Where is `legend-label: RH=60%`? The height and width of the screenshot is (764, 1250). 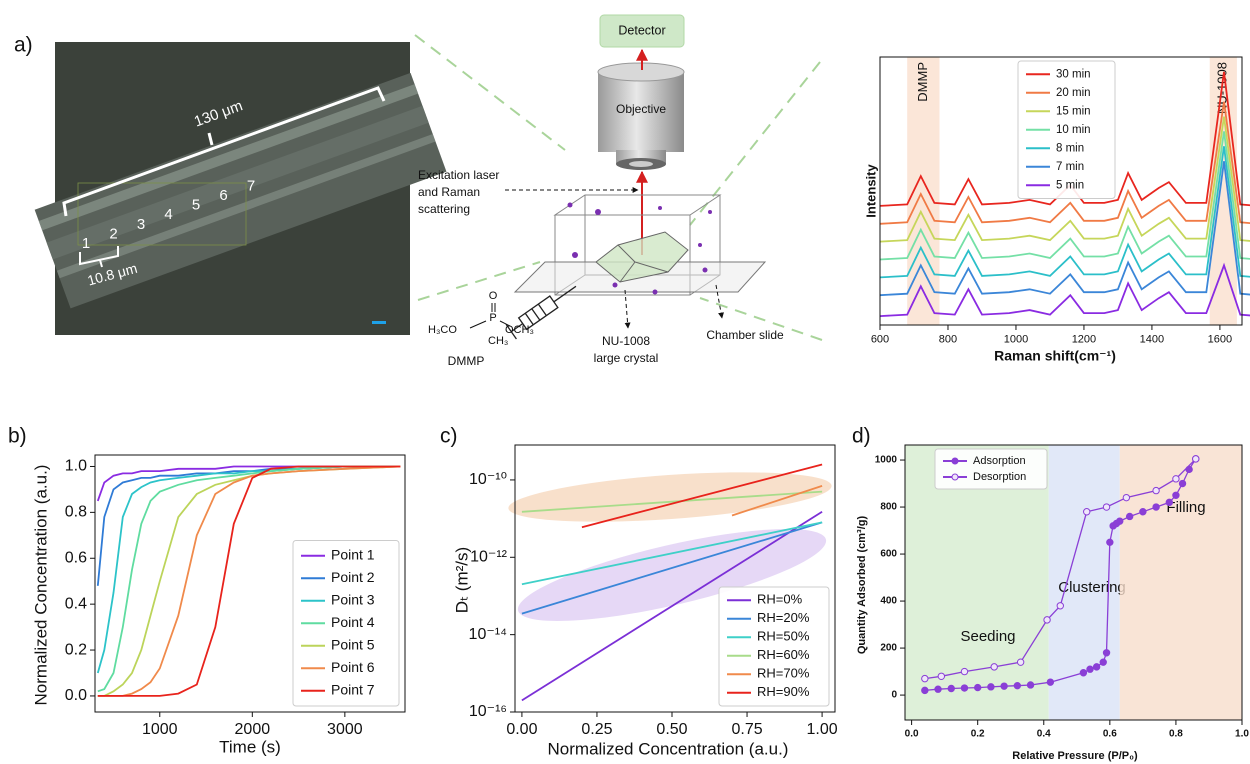
legend-label: RH=60% is located at coordinates (783, 654).